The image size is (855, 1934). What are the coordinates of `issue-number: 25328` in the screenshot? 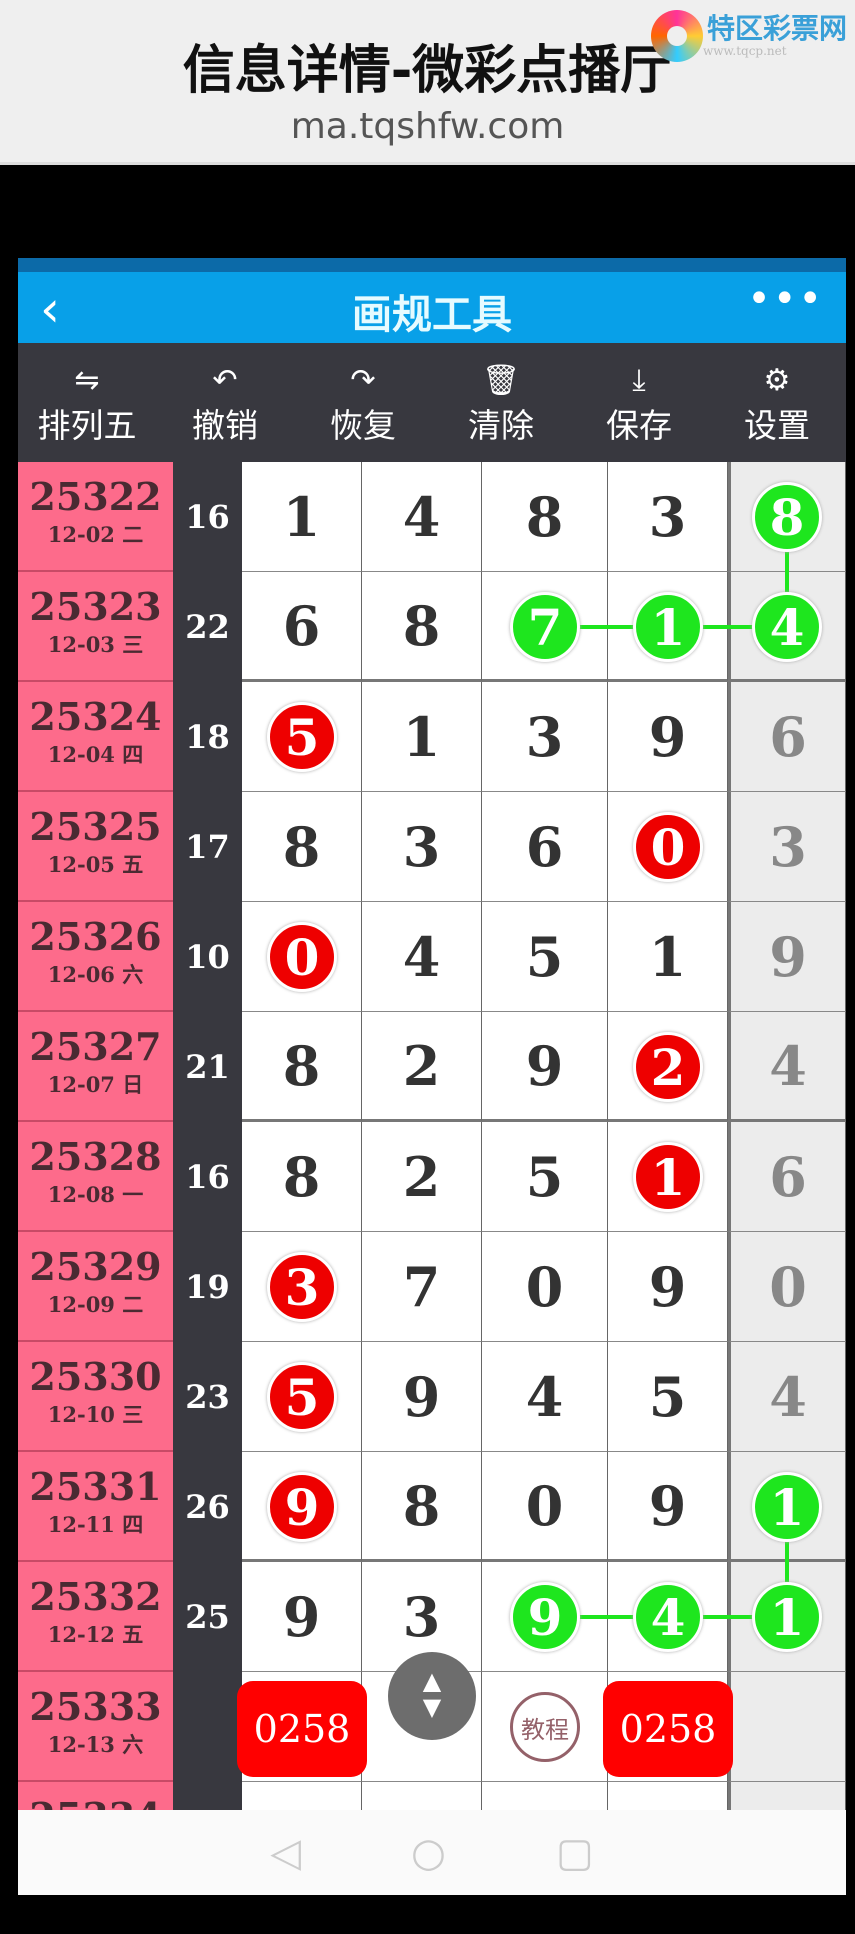 It's located at (95, 1156).